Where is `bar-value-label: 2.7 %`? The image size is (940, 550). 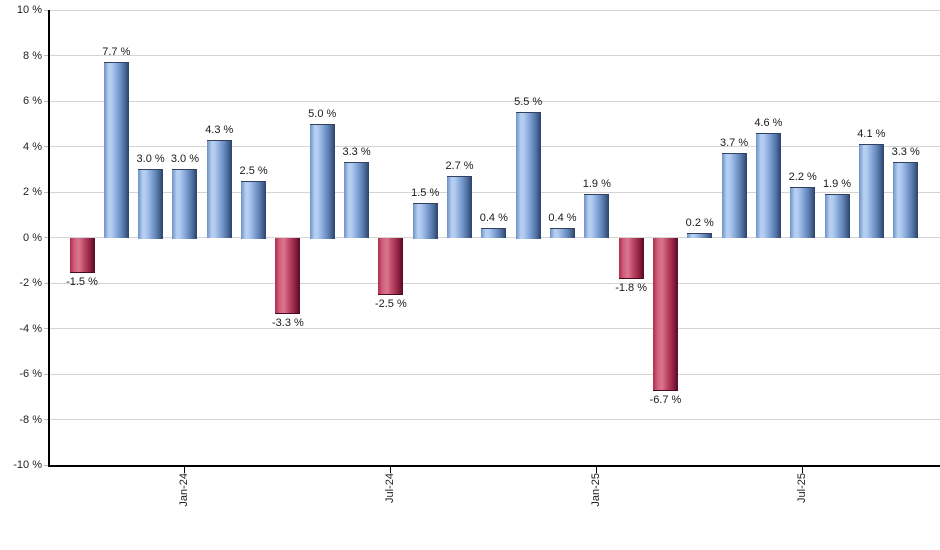
bar-value-label: 2.7 % is located at coordinates (459, 166).